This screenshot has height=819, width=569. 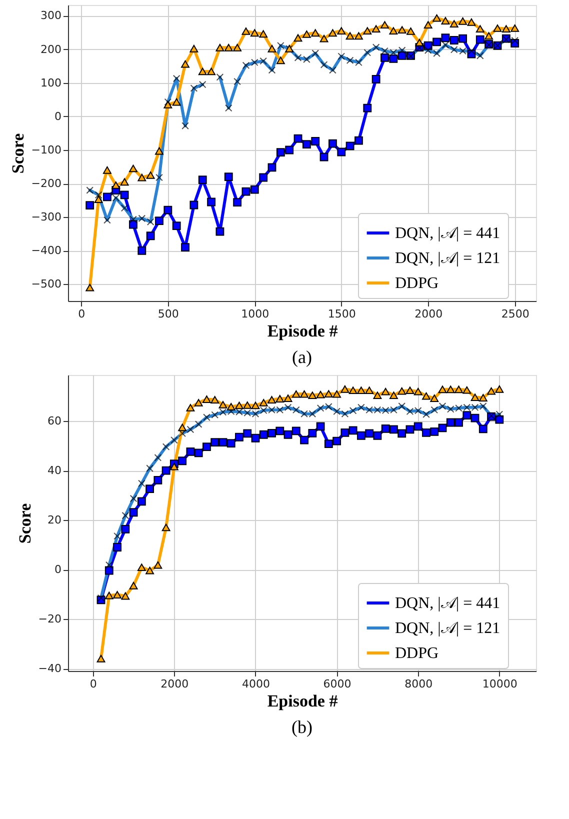 I want to click on x-tick-label: 1000, so click(x=255, y=314).